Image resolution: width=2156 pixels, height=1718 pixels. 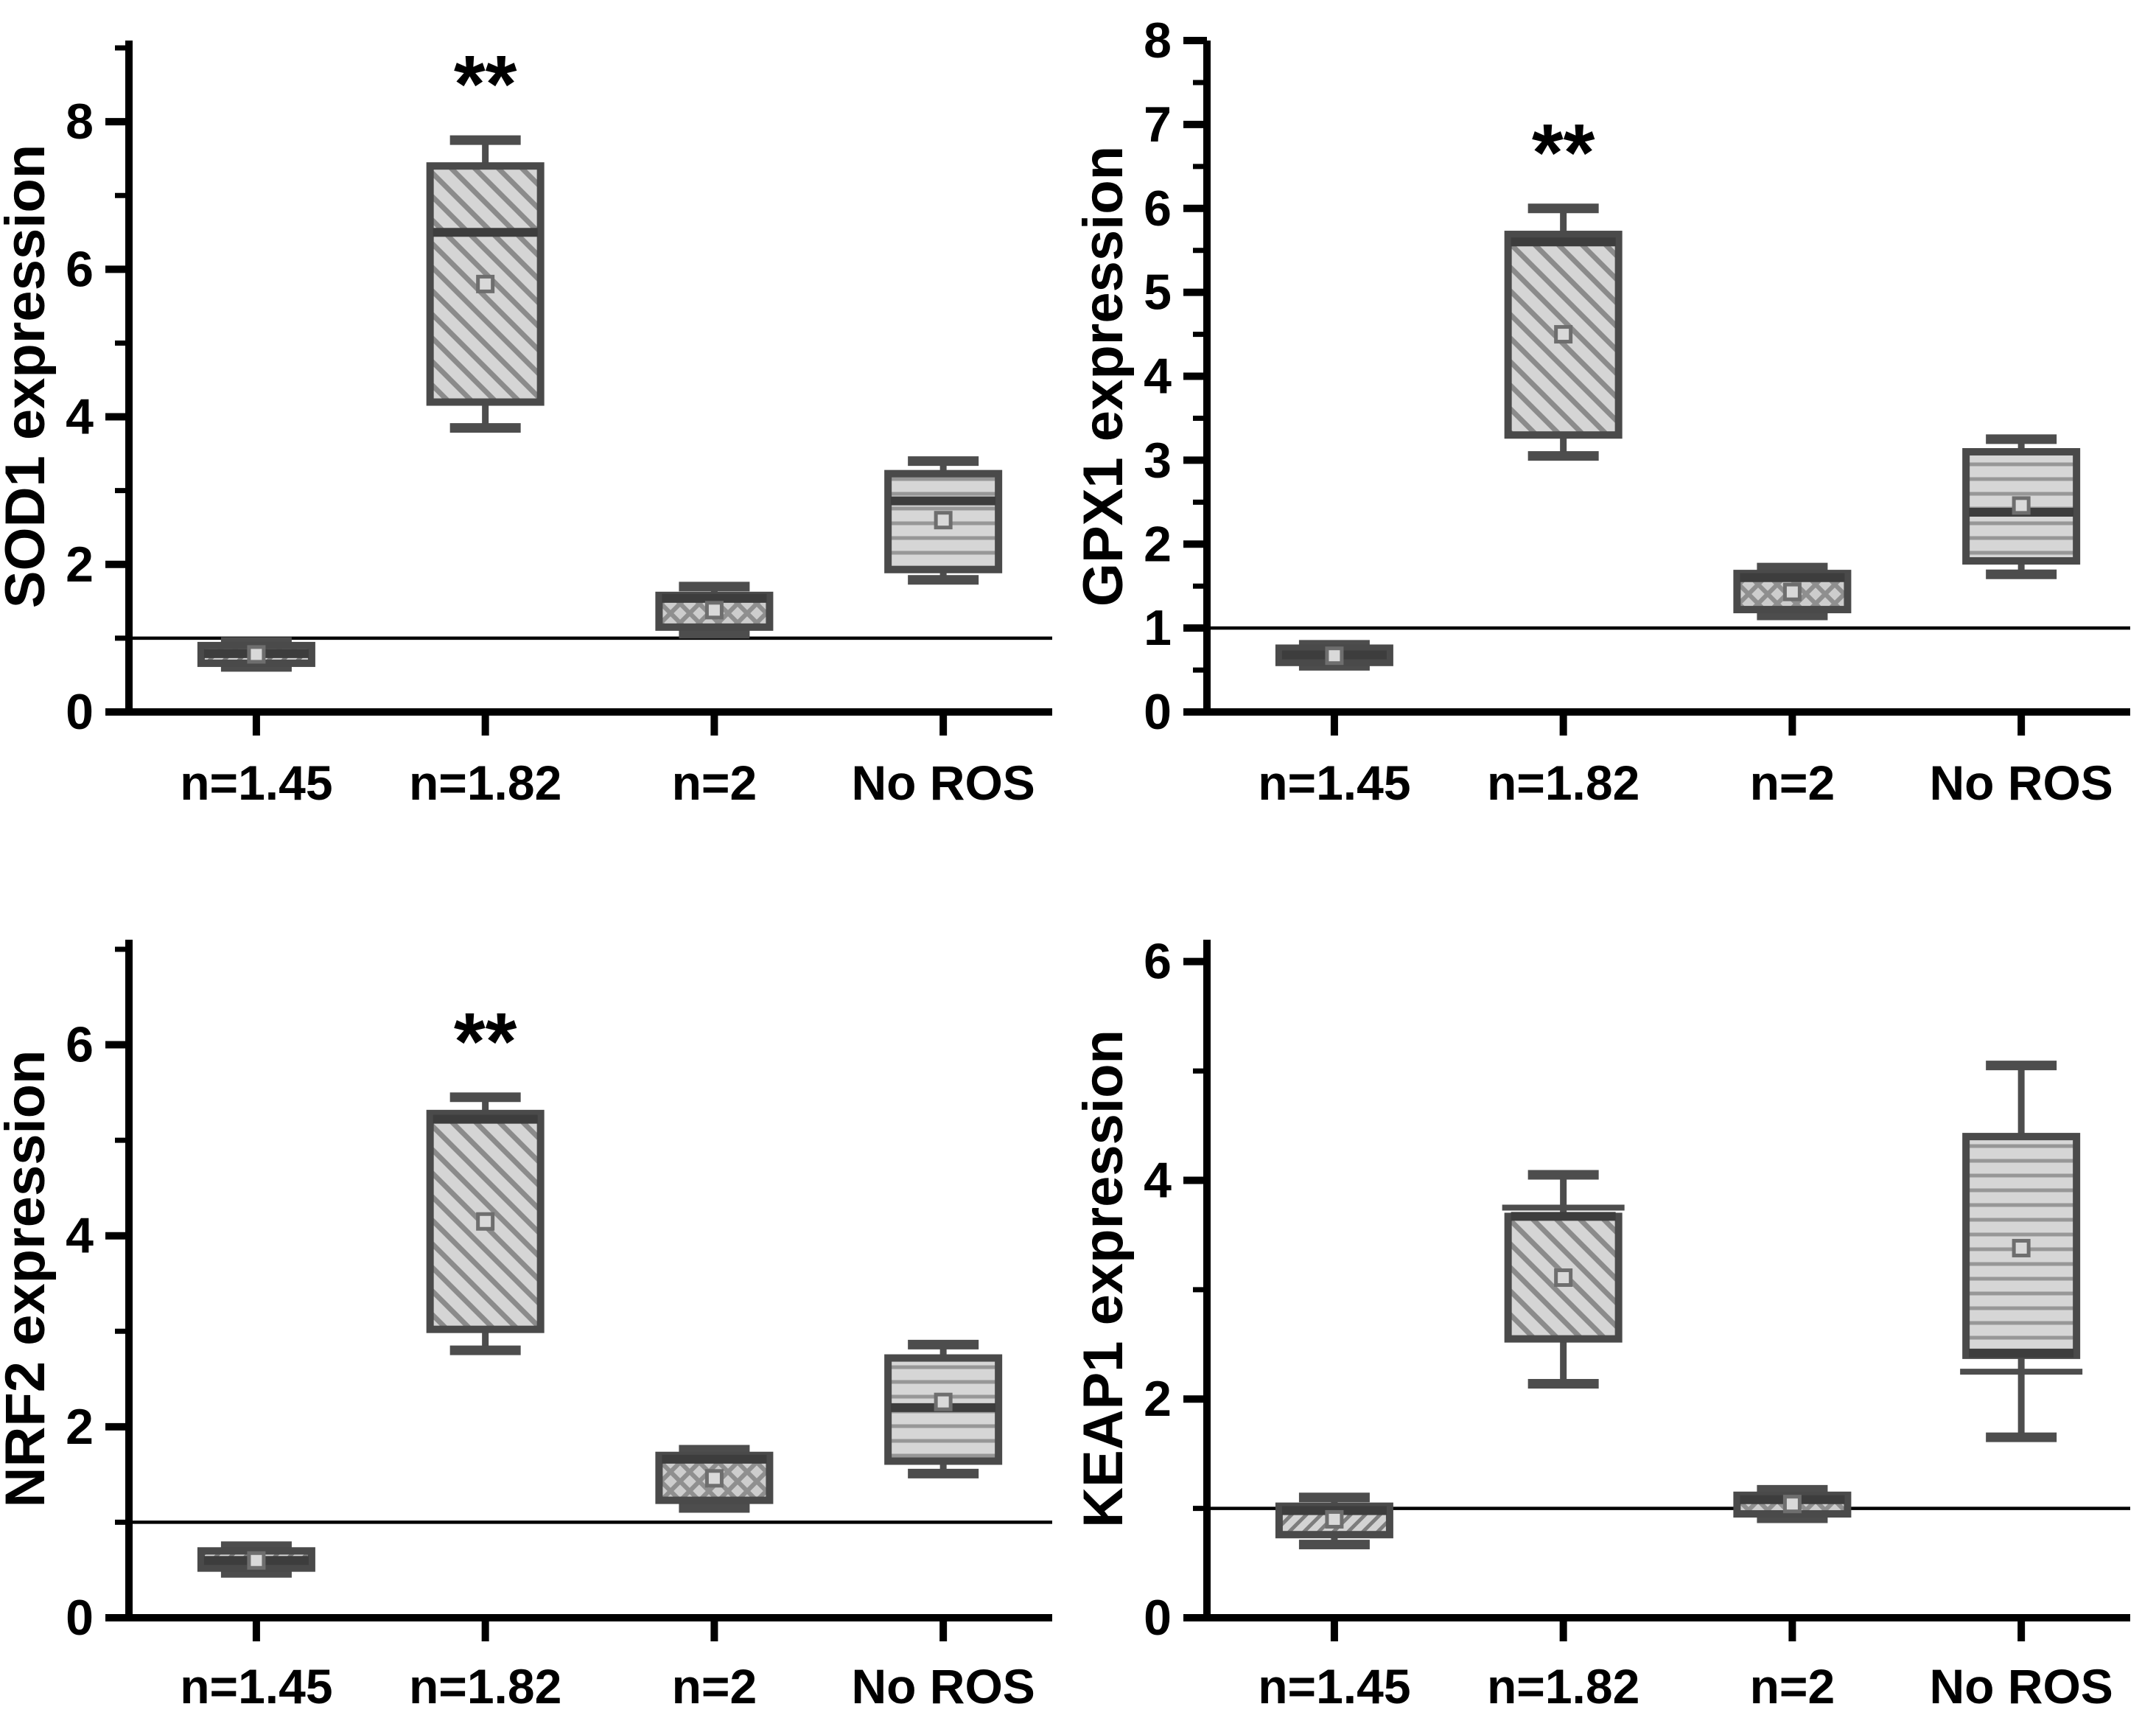 What do you see at coordinates (1158, 460) in the screenshot?
I see `y-tick-label: 3` at bounding box center [1158, 460].